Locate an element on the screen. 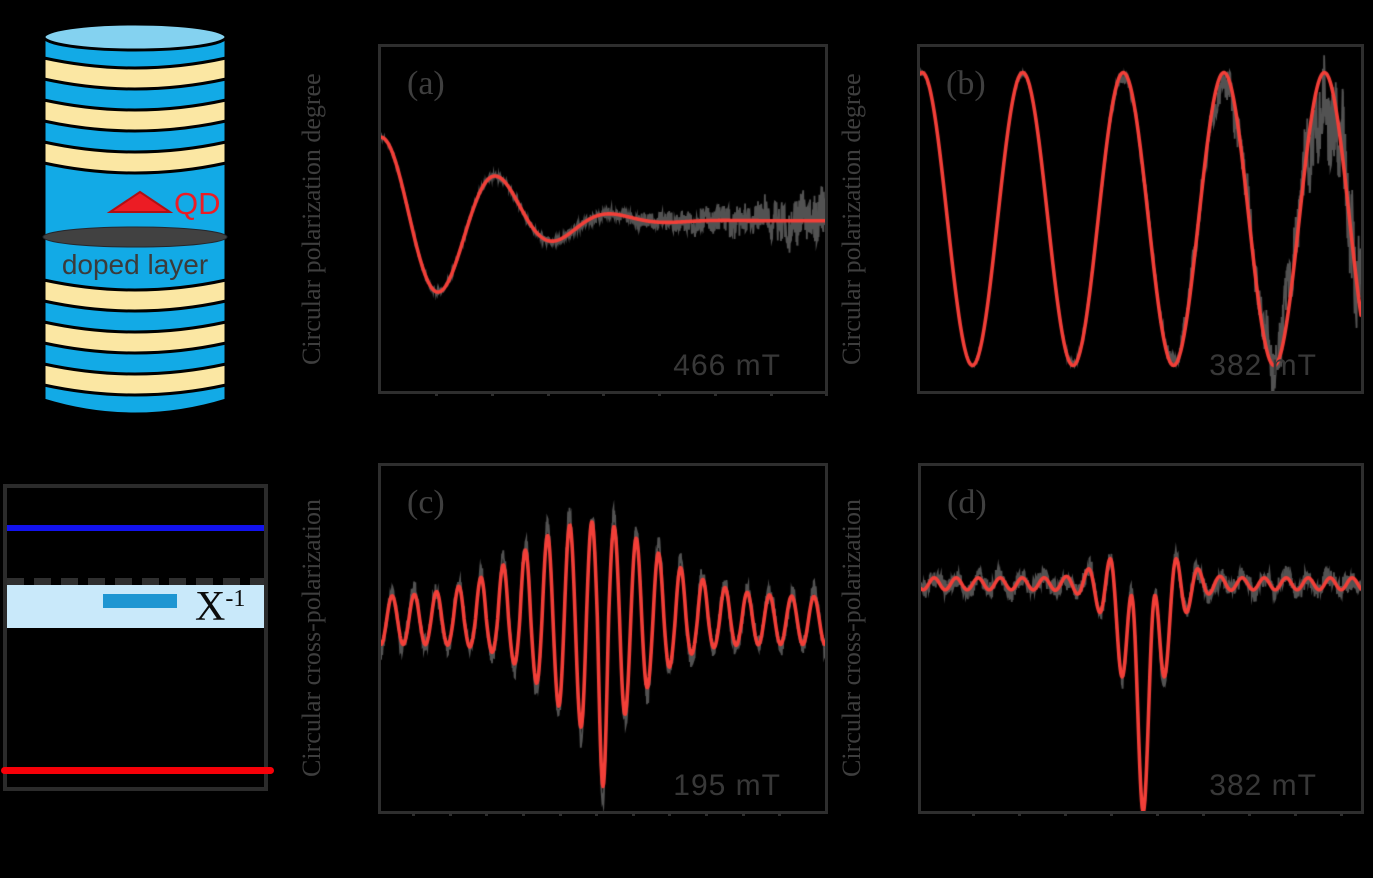 The image size is (1373, 878). plot-canvas-b is located at coordinates (1140, 219).